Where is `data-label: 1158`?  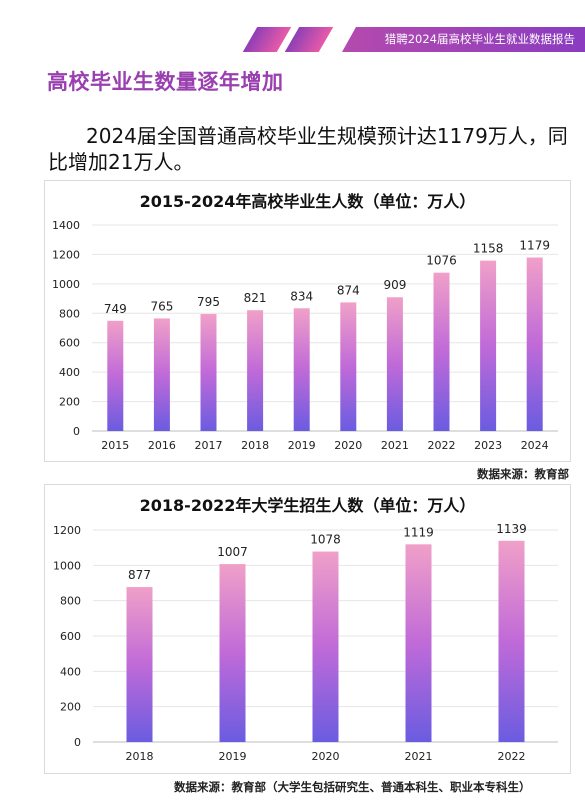
data-label: 1158 is located at coordinates (488, 249).